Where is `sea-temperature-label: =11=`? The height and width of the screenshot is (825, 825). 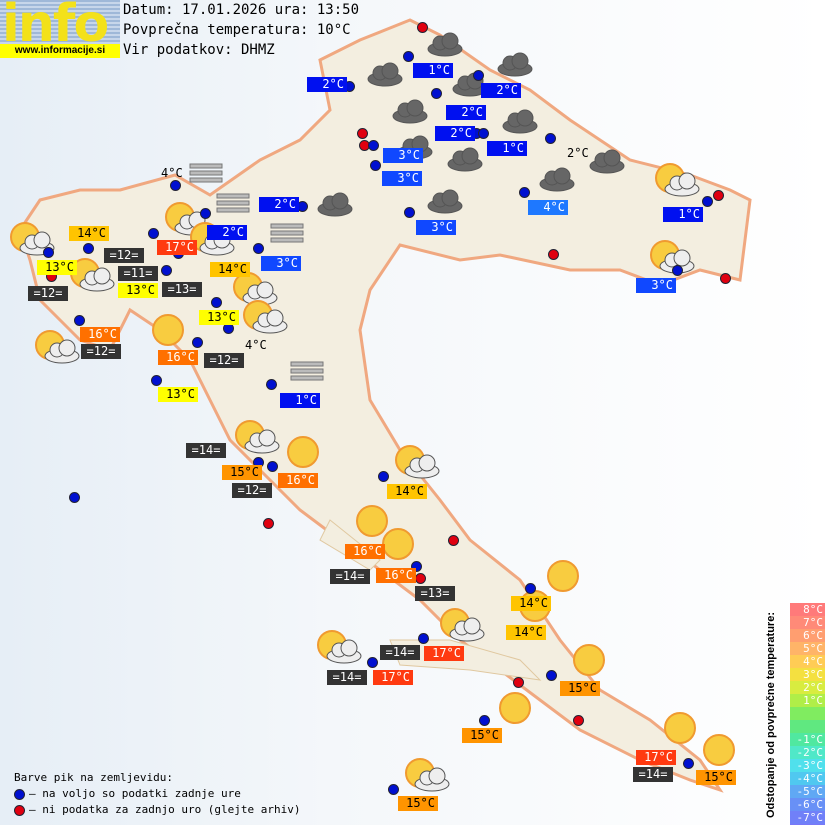
sea-temperature-label: =11= is located at coordinates (138, 273).